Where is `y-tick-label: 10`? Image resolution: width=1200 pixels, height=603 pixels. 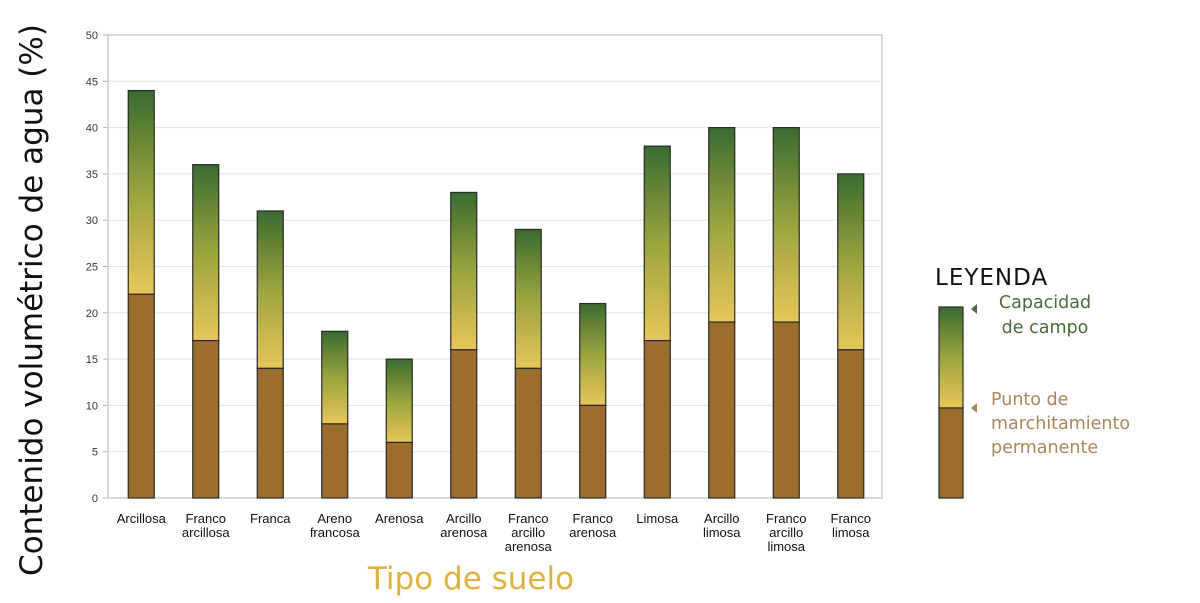
y-tick-label: 10 is located at coordinates (92, 406).